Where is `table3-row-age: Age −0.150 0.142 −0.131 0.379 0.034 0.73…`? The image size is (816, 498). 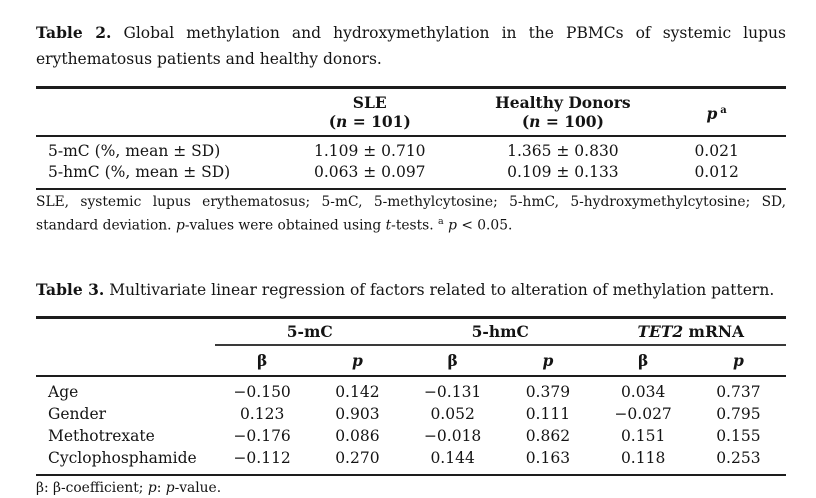
table3-row-age: Age −0.150 0.142 −0.131 0.379 0.034 0.73… is located at coordinates (411, 389).